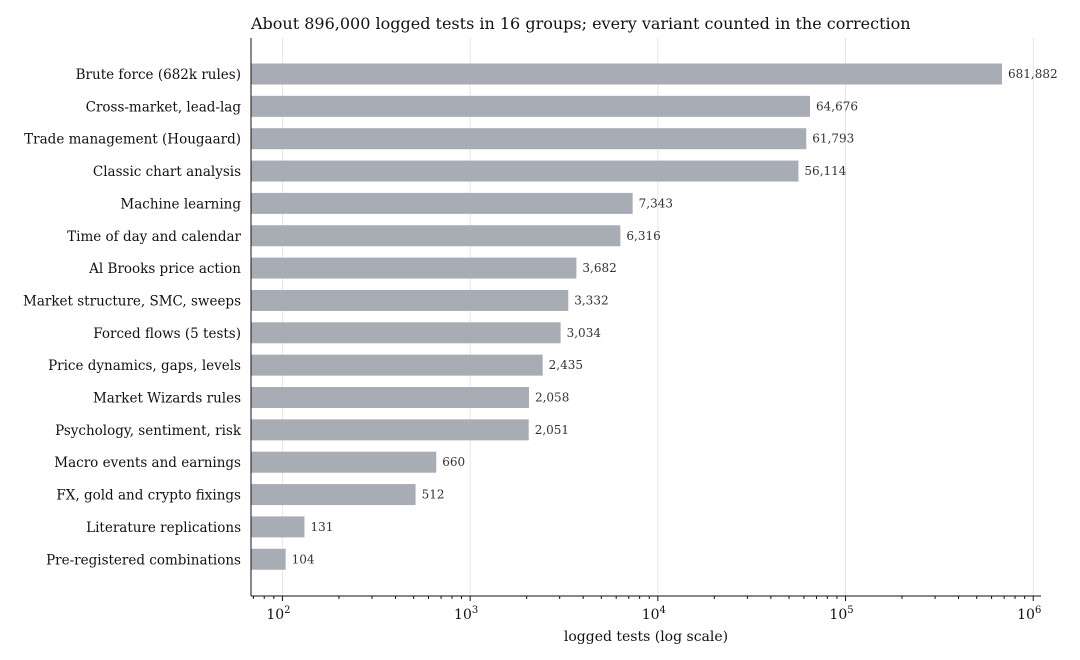 The image size is (1080, 660). What do you see at coordinates (180, 204) in the screenshot?
I see `category-label: Machine learning` at bounding box center [180, 204].